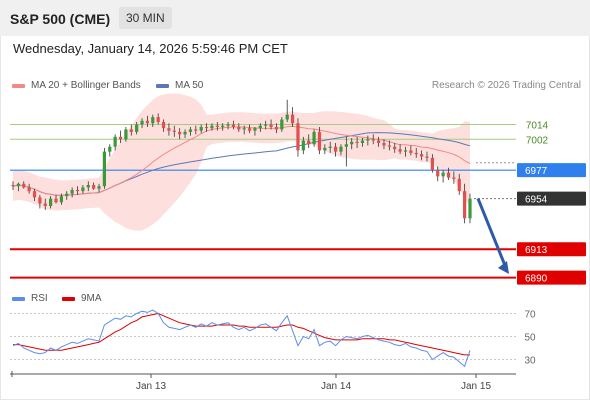  Describe the element at coordinates (241, 334) in the screenshot. I see `rsi-ma-line` at that location.